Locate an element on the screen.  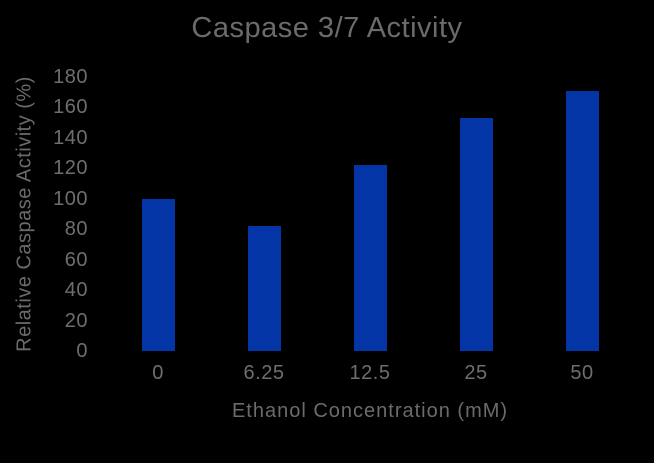
x-tick-label-6.25: 6.25 is located at coordinates (264, 373).